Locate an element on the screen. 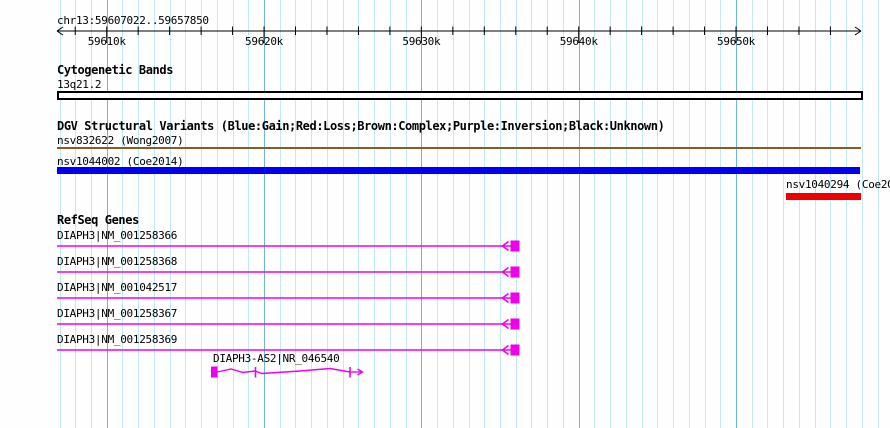 The height and width of the screenshot is (428, 890). cytoband-label: 13q21.2 is located at coordinates (79, 84).